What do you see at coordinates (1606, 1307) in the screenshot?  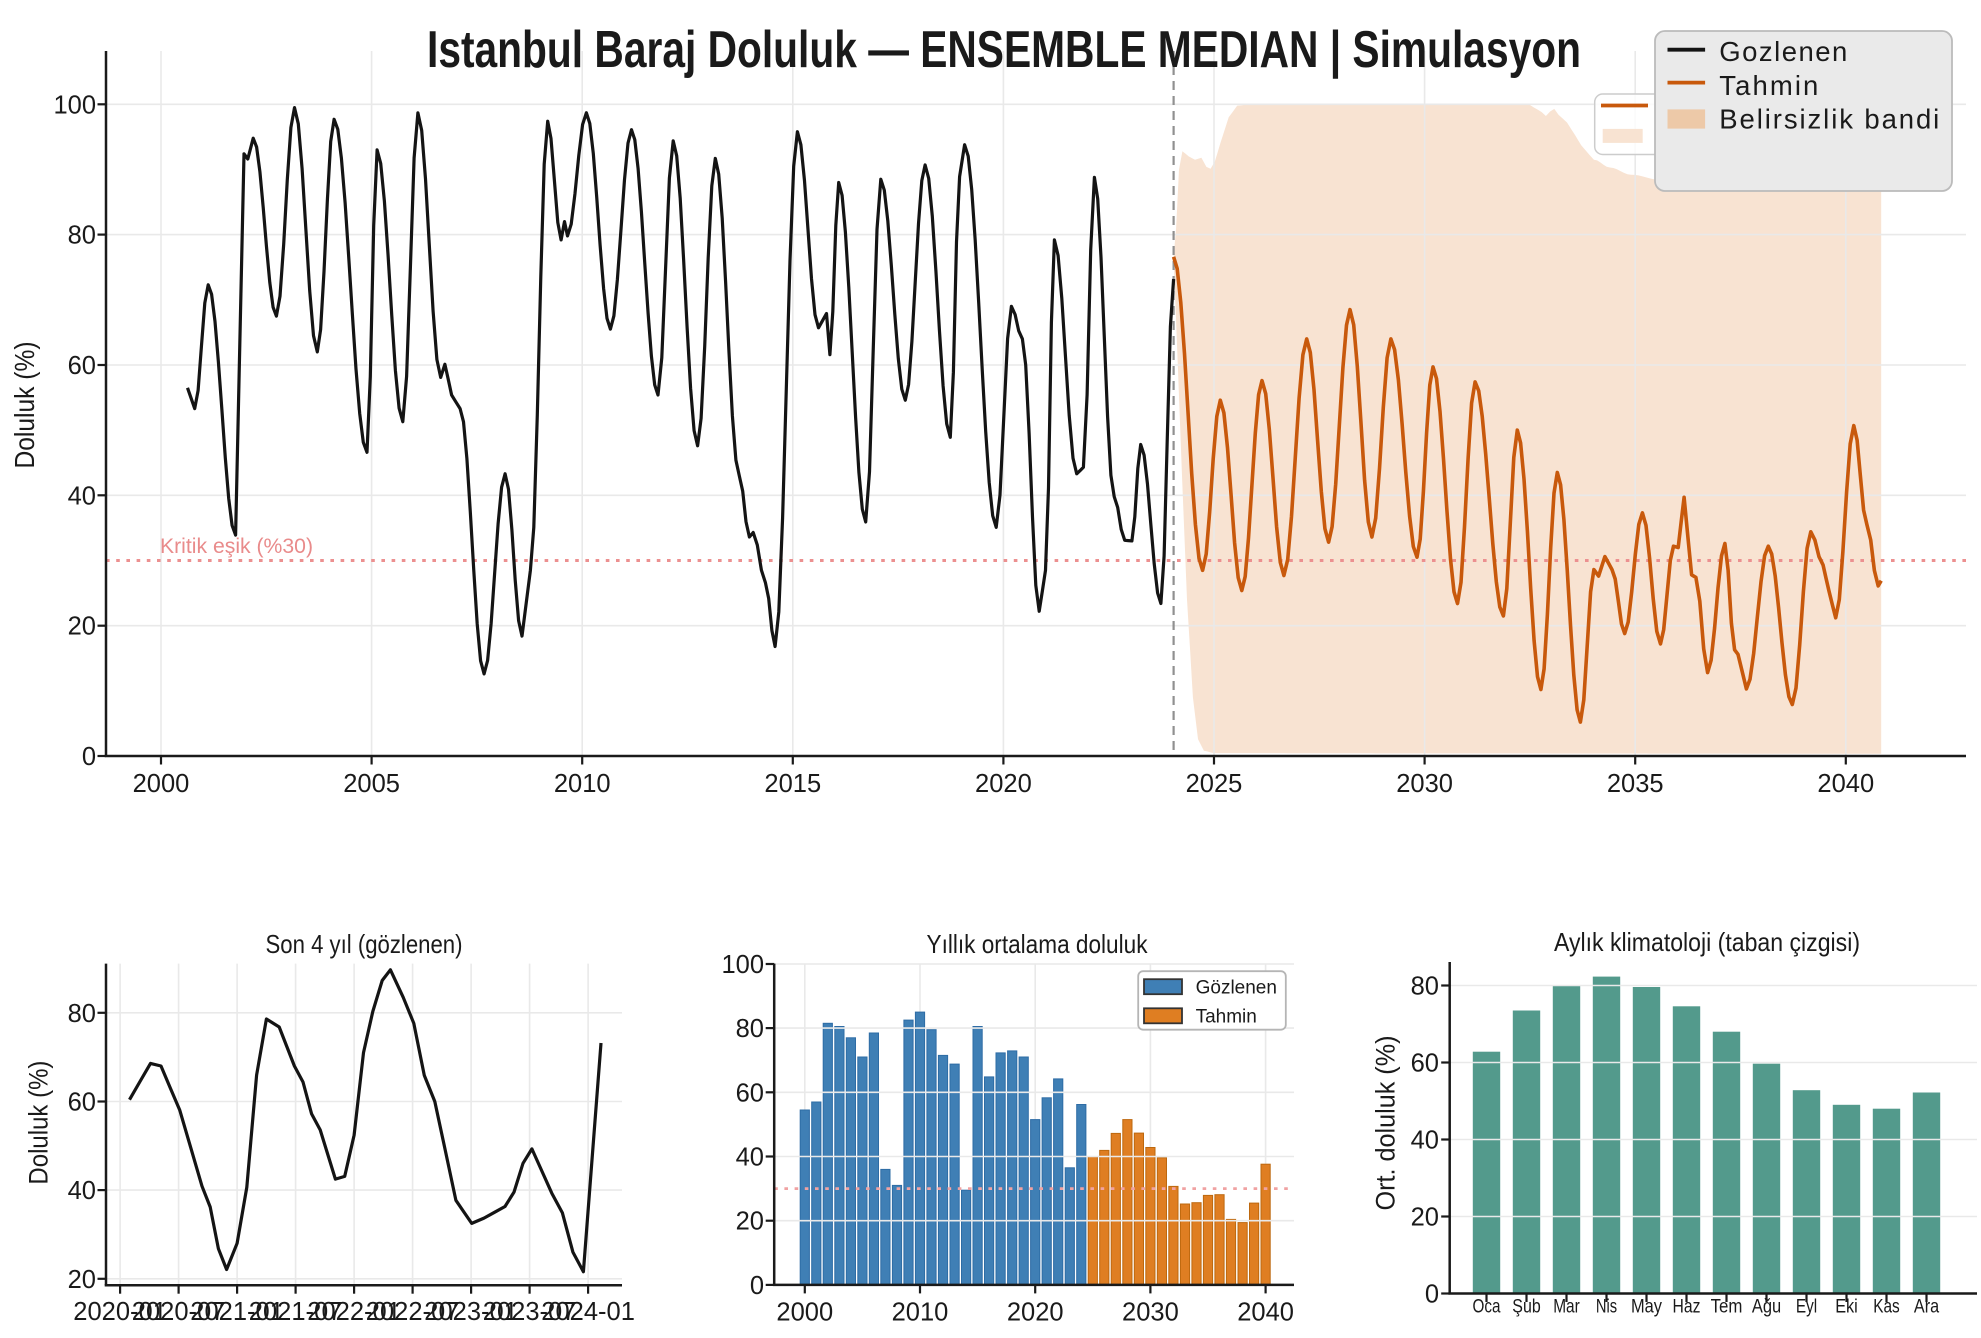 I see `svg-text: Nis` at bounding box center [1606, 1307].